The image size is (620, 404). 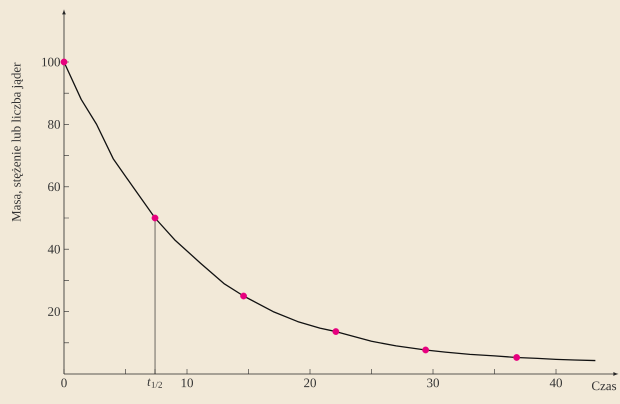 I want to click on y-tick-label: 20, so click(x=54, y=311).